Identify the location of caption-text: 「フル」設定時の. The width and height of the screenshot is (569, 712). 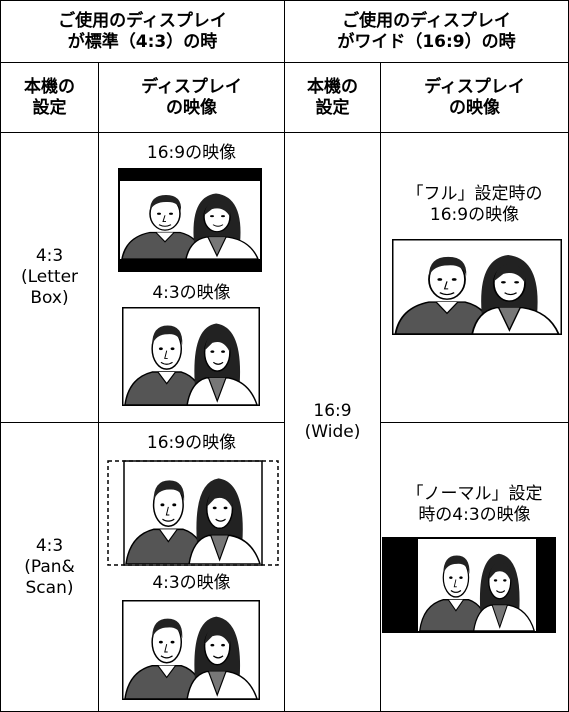
(474, 194).